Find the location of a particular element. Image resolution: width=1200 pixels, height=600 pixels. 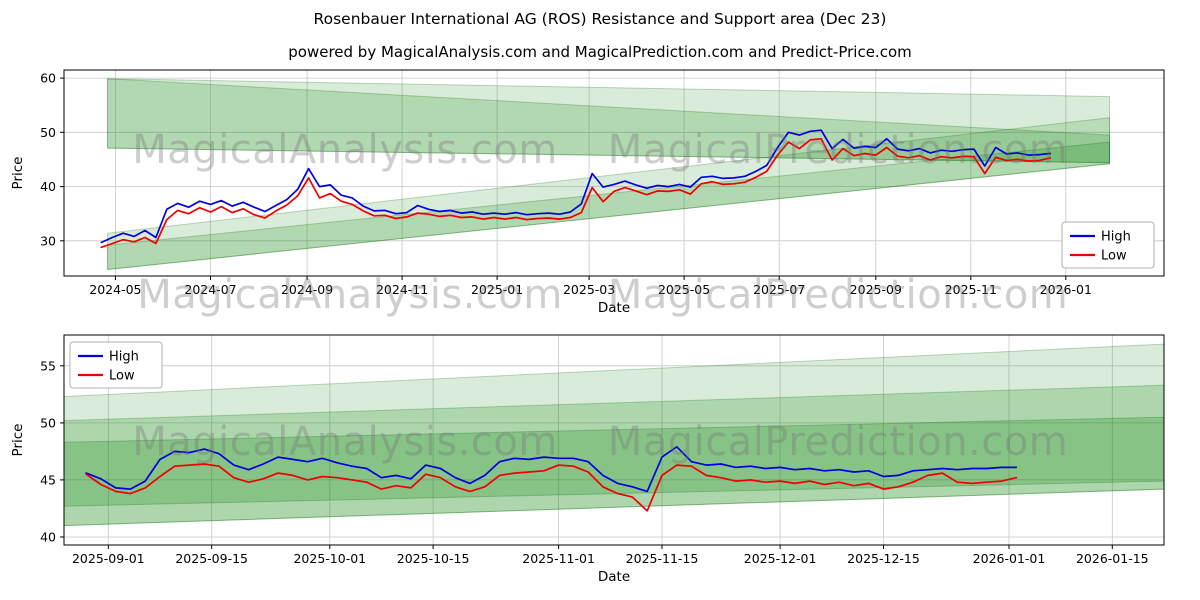

series-high-line is located at coordinates (551, 469).